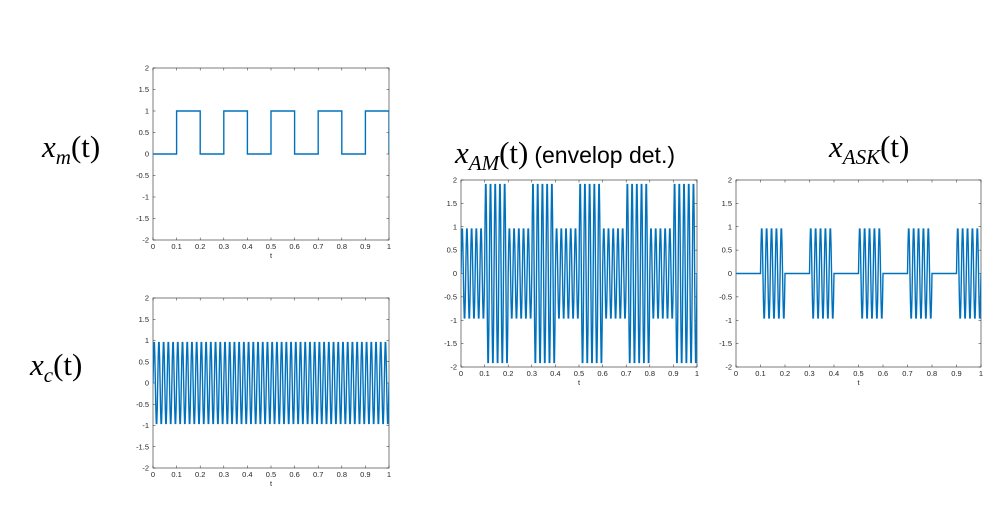 Image resolution: width=1005 pixels, height=519 pixels. What do you see at coordinates (142, 218) in the screenshot?
I see `xm-ytick-label: -1.5` at bounding box center [142, 218].